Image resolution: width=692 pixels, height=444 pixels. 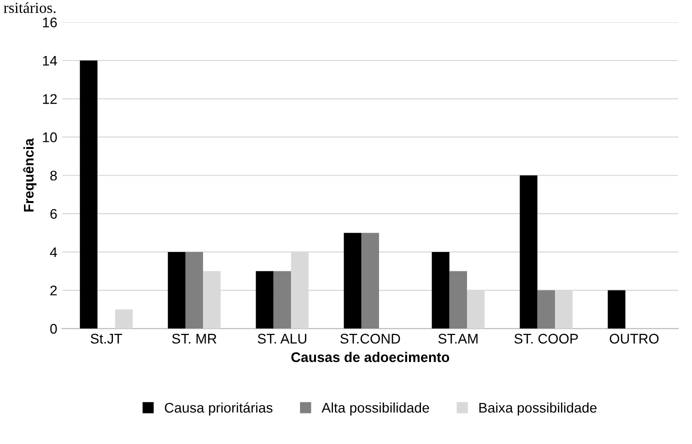 What do you see at coordinates (53, 291) in the screenshot?
I see `y-tick-label: 2` at bounding box center [53, 291].